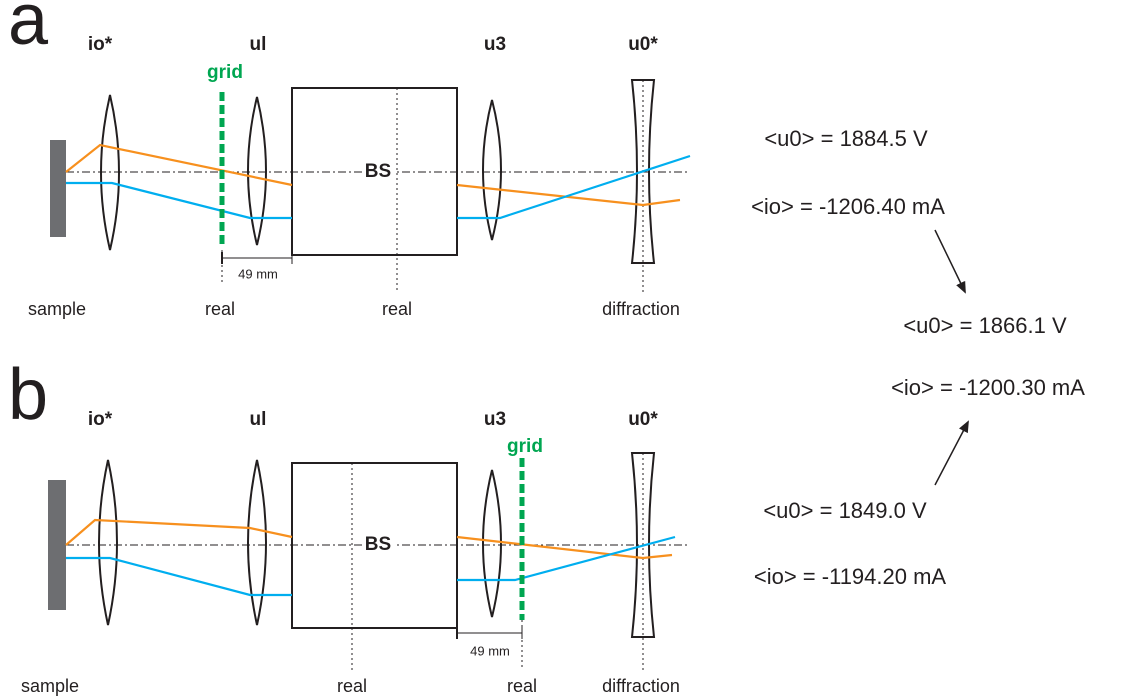 Image resolution: width=1129 pixels, height=700 pixels. Describe the element at coordinates (985, 325) in the screenshot. I see `u0-value: <u0> = 1866.1 V` at that location.